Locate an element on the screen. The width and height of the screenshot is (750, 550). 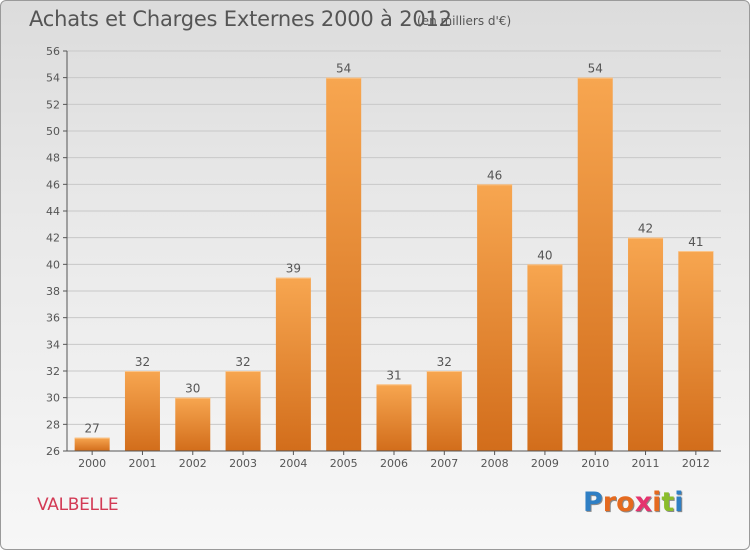
y-tick-label: 30 is located at coordinates (53, 398).